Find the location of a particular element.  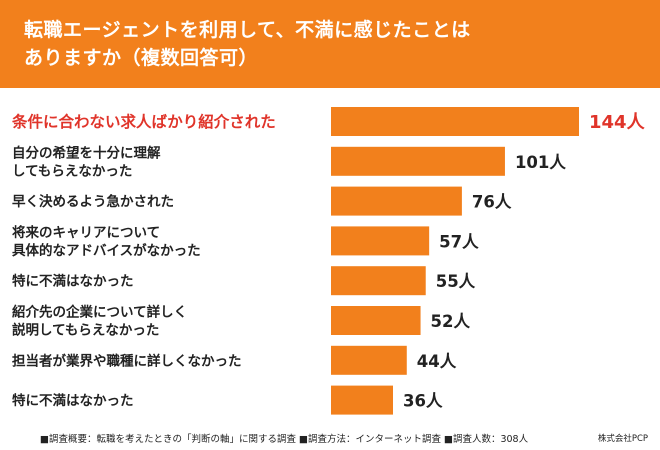

value-label-5: 55人 is located at coordinates (456, 281).